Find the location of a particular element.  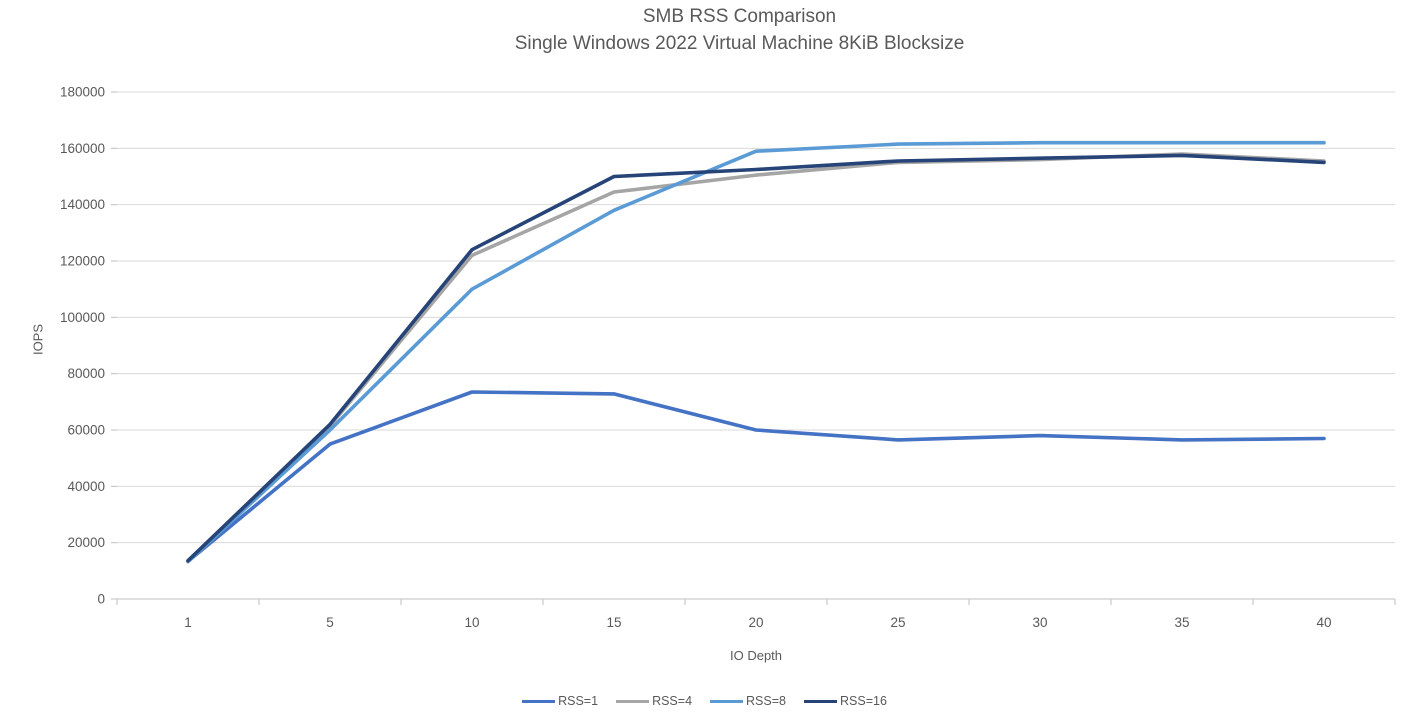

chart-title: SMB RSS Comparison is located at coordinates (739, 16).